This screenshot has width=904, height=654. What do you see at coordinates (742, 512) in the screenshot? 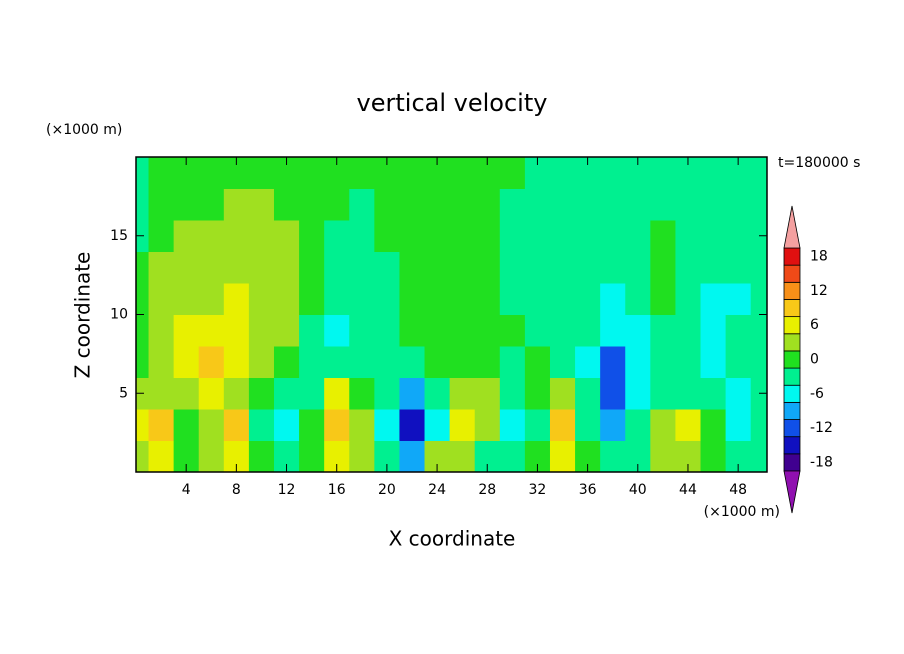
I see `x-unit: (×1000 m)` at bounding box center [742, 512].